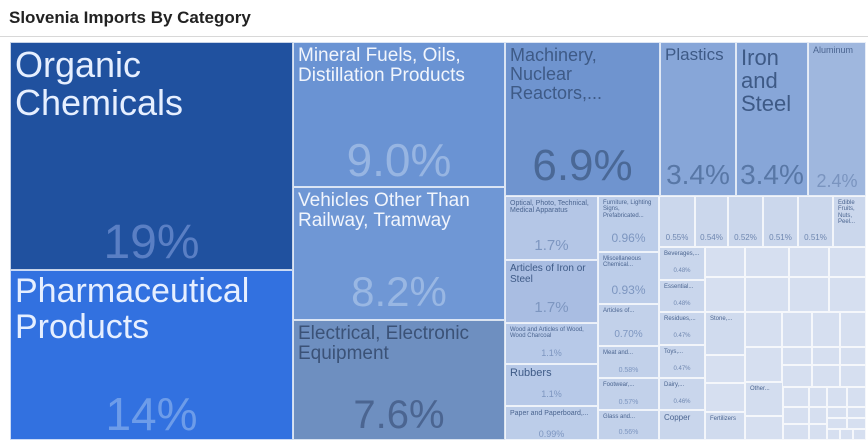 Image resolution: width=868 pixels, height=444 pixels. Describe the element at coordinates (725, 426) in the screenshot. I see `treemap-tile: Fertilizers` at that location.